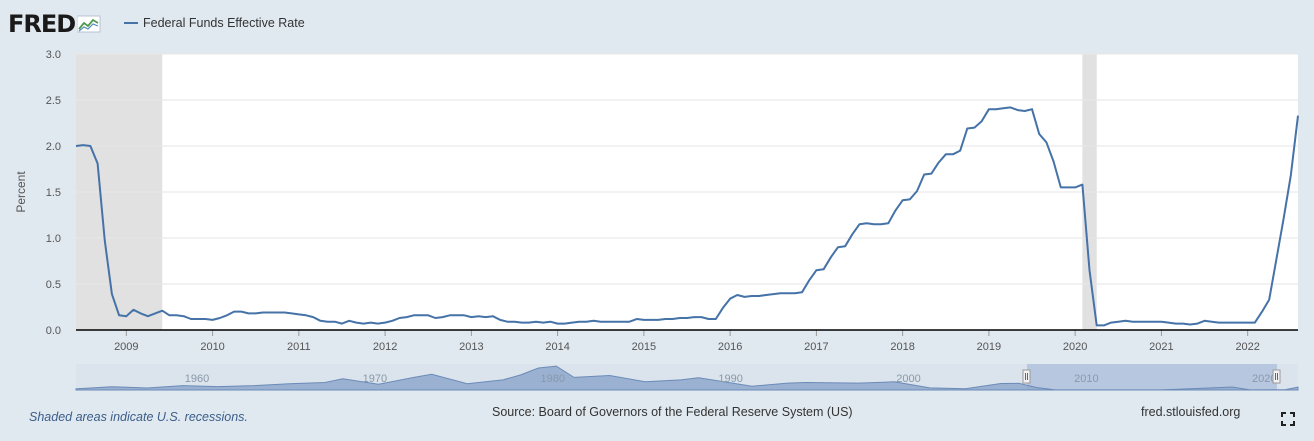 This screenshot has width=1314, height=441. Describe the element at coordinates (138, 417) in the screenshot. I see `recession-note: Shaded areas indicate U.S. recessions.` at that location.